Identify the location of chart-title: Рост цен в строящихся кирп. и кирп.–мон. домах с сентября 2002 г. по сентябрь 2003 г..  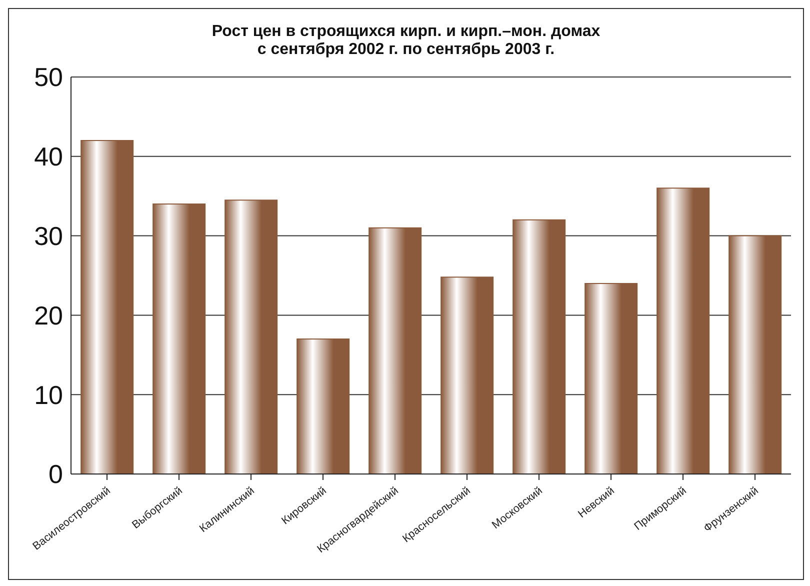
(406, 41).